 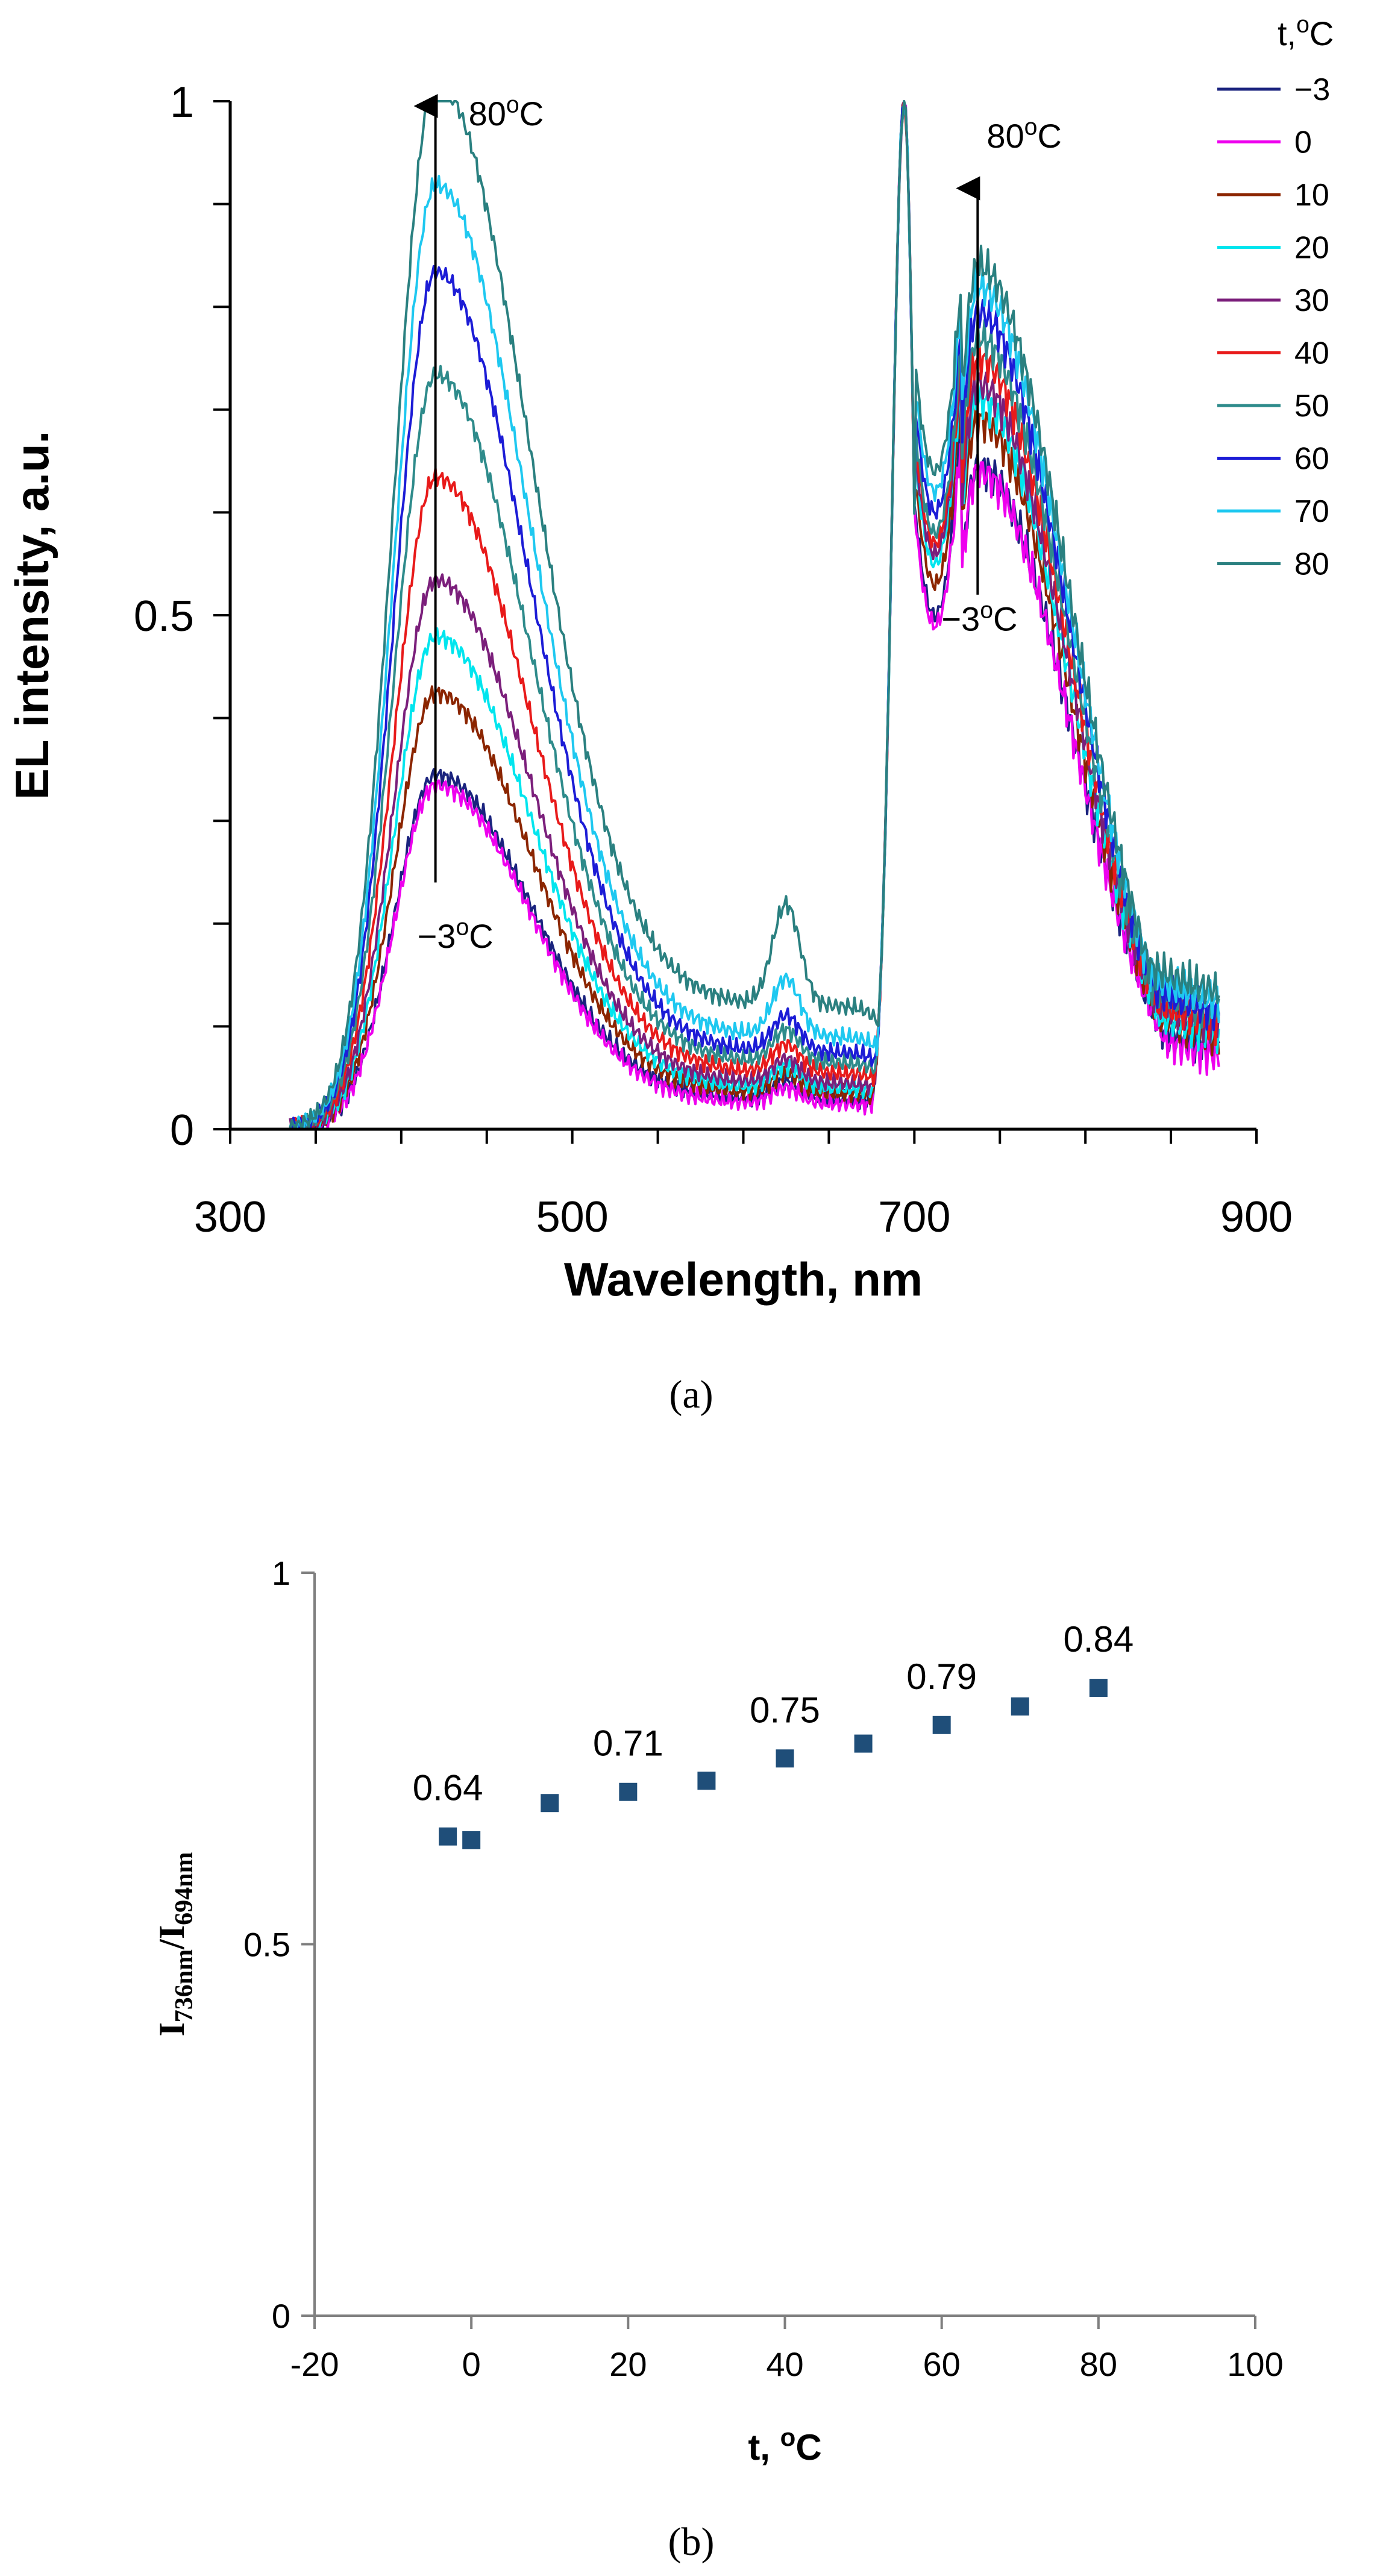 What do you see at coordinates (979, 617) in the screenshot?
I see `annotation-3: −3oC` at bounding box center [979, 617].